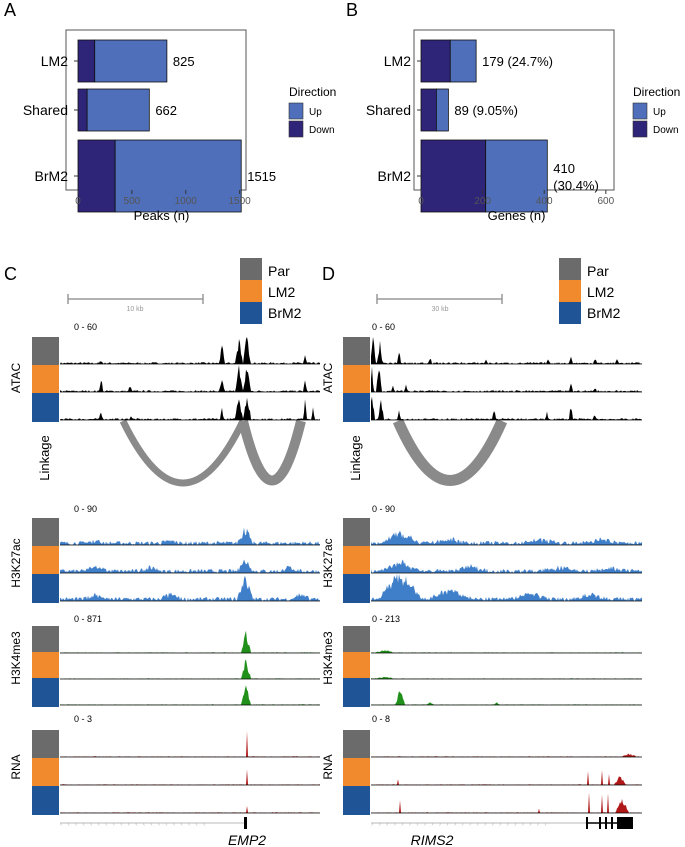 The image size is (685, 847). What do you see at coordinates (328, 658) in the screenshot?
I see `track-name-d-h3k4me3: H3K4me3` at bounding box center [328, 658].